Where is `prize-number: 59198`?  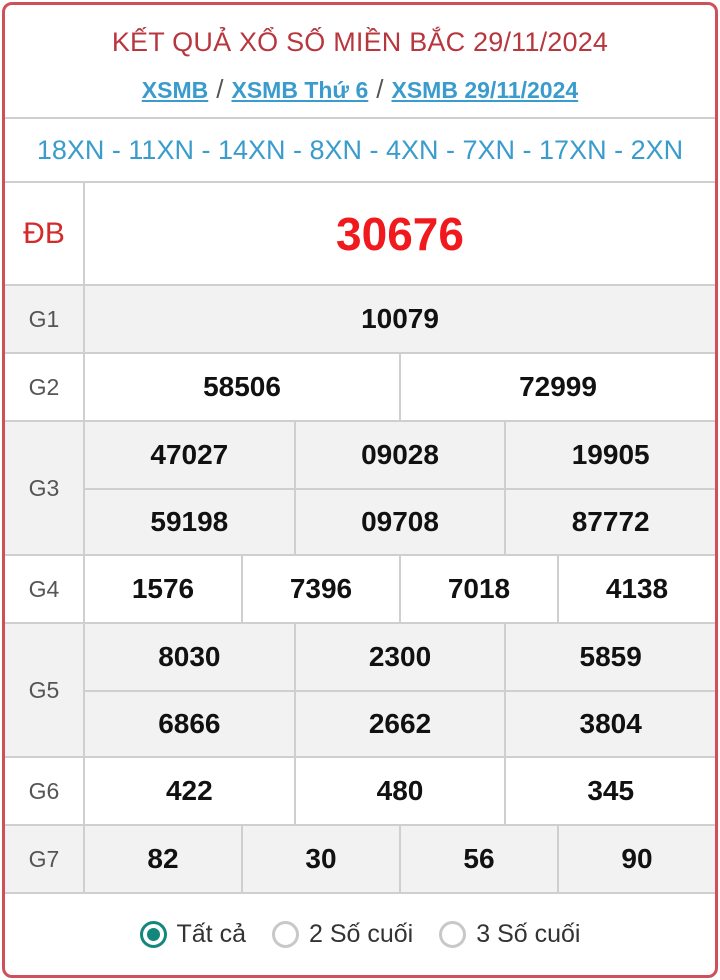 prize-number: 59198 is located at coordinates (189, 521).